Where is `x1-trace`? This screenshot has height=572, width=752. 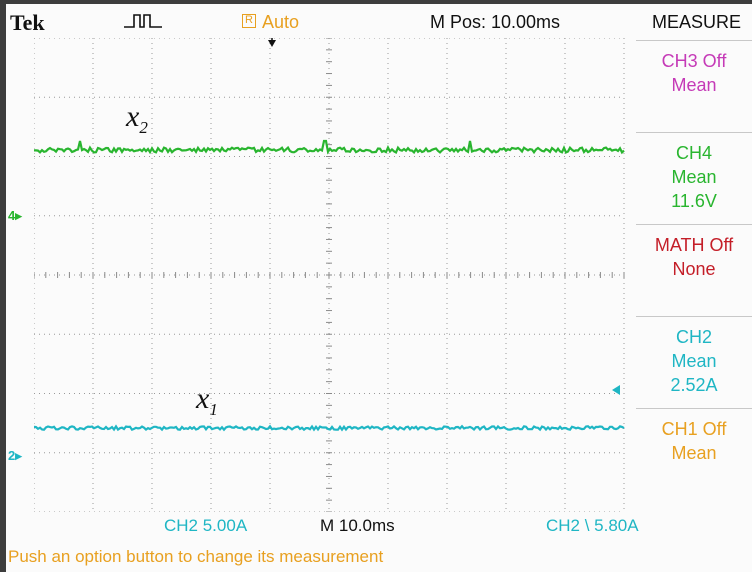
x1-trace is located at coordinates (329, 428).